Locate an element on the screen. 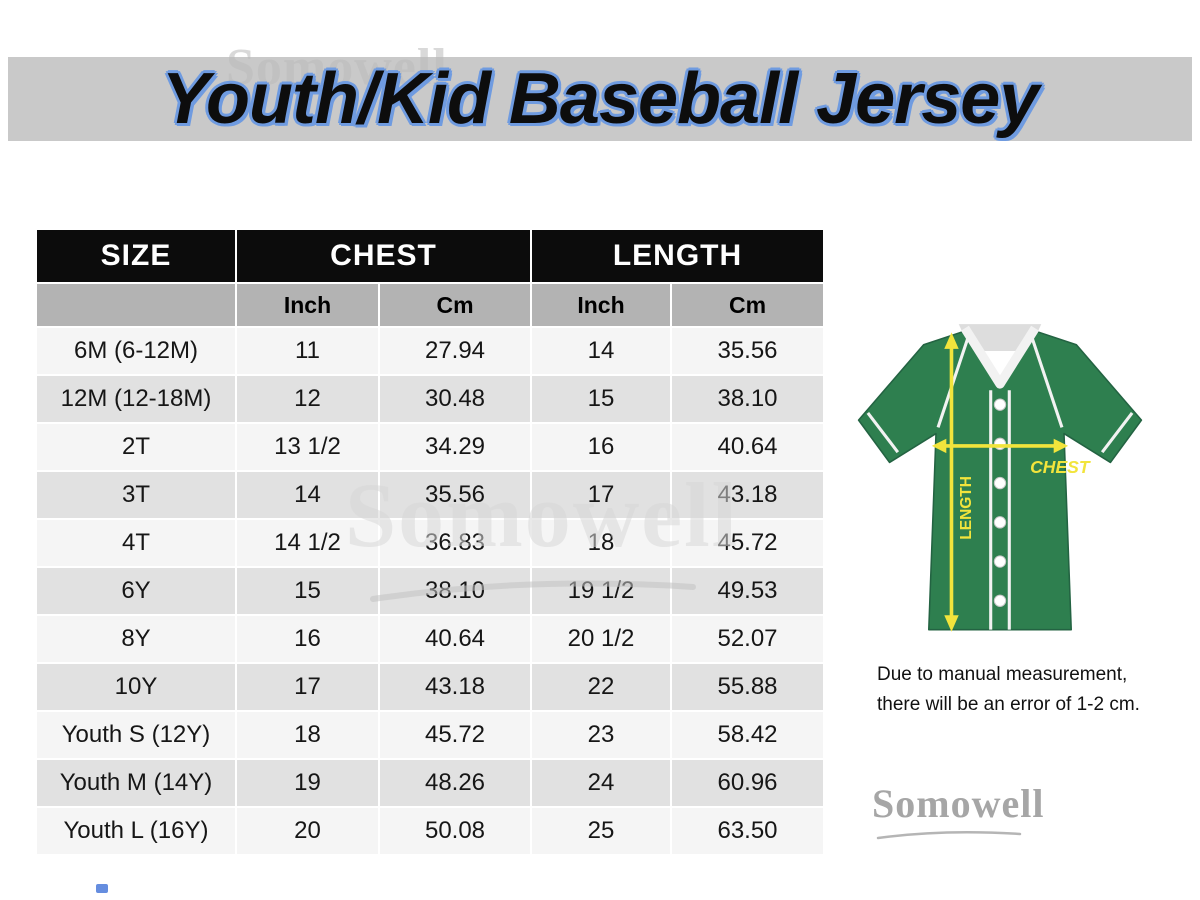 This screenshot has width=1200, height=900. value-cell: 19 1/2 is located at coordinates (601, 591).